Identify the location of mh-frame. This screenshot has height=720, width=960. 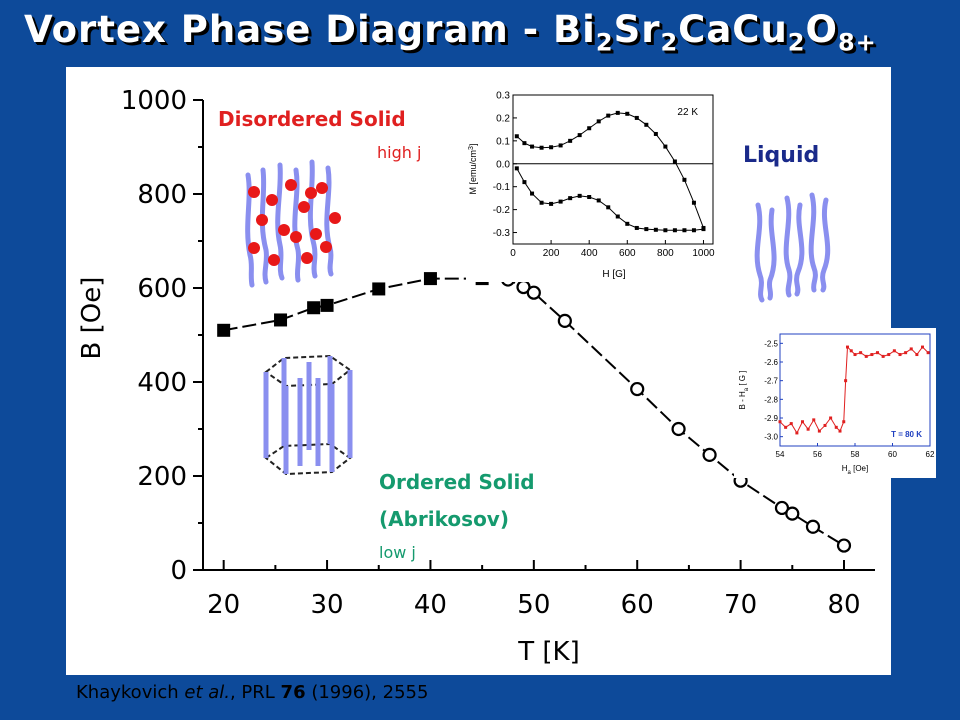
(613, 169).